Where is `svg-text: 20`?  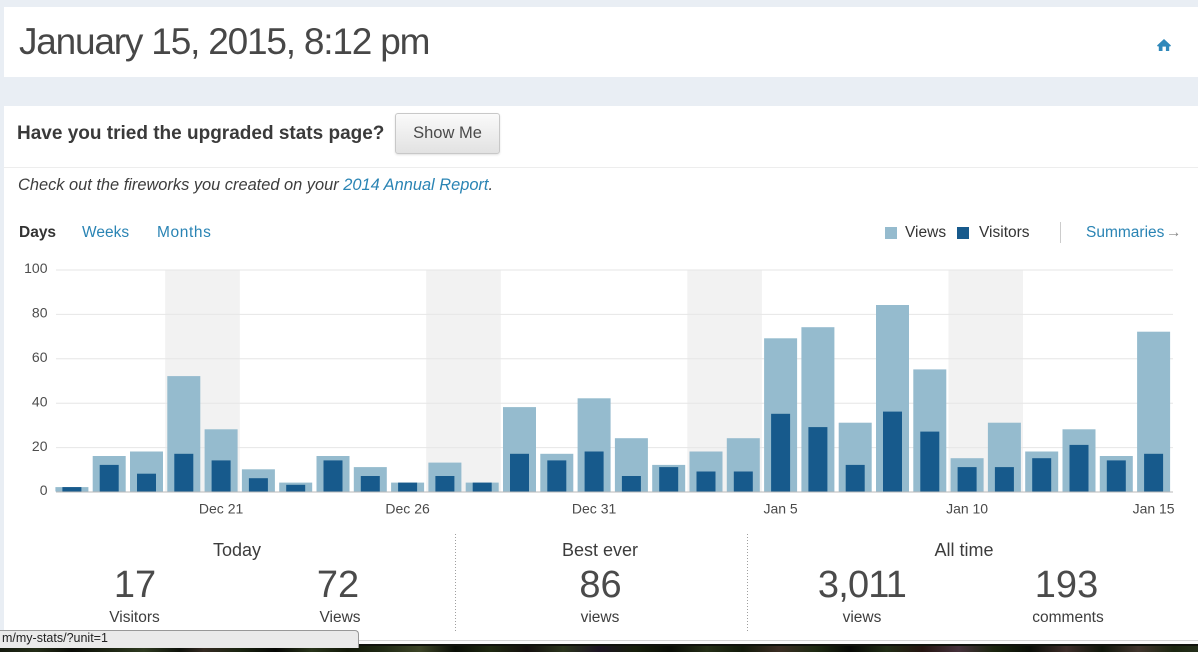 svg-text: 20 is located at coordinates (40, 446).